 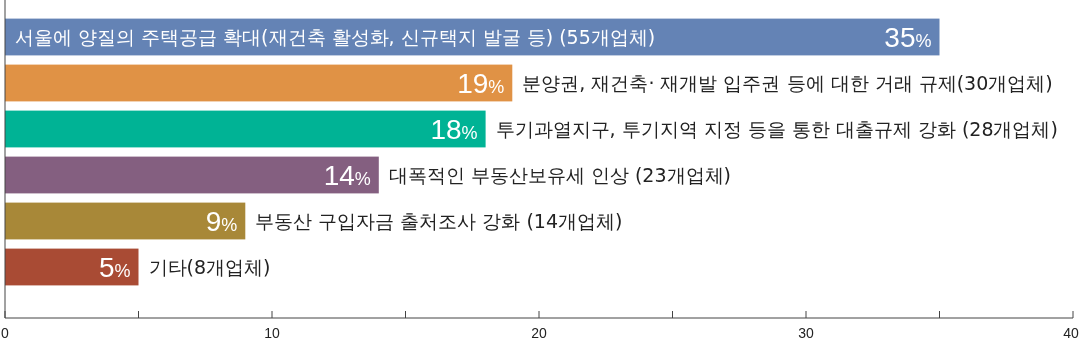 What do you see at coordinates (272, 333) in the screenshot?
I see `x-tick-label: 10` at bounding box center [272, 333].